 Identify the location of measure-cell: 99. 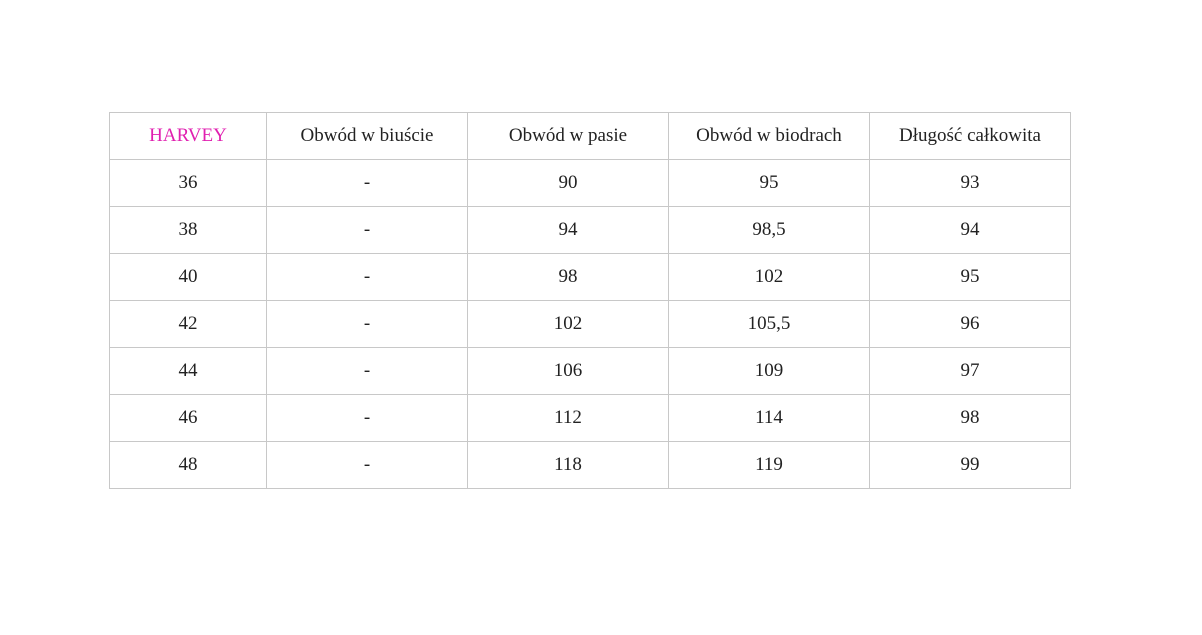
(970, 465).